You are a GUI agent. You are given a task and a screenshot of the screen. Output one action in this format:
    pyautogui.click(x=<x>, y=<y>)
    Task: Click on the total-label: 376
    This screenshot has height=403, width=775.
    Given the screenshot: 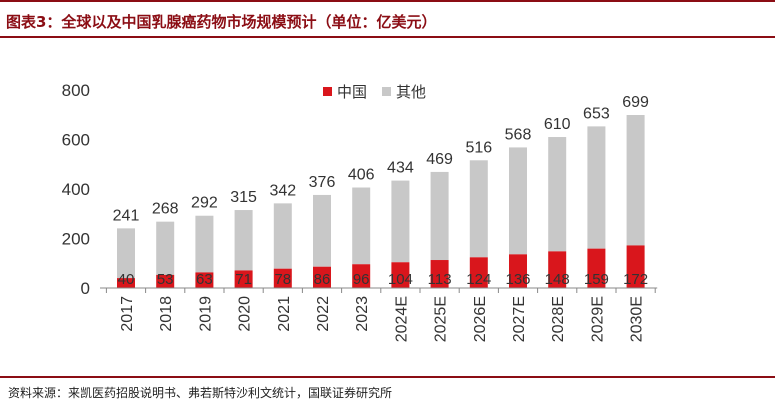 What is the action you would take?
    pyautogui.click(x=322, y=182)
    